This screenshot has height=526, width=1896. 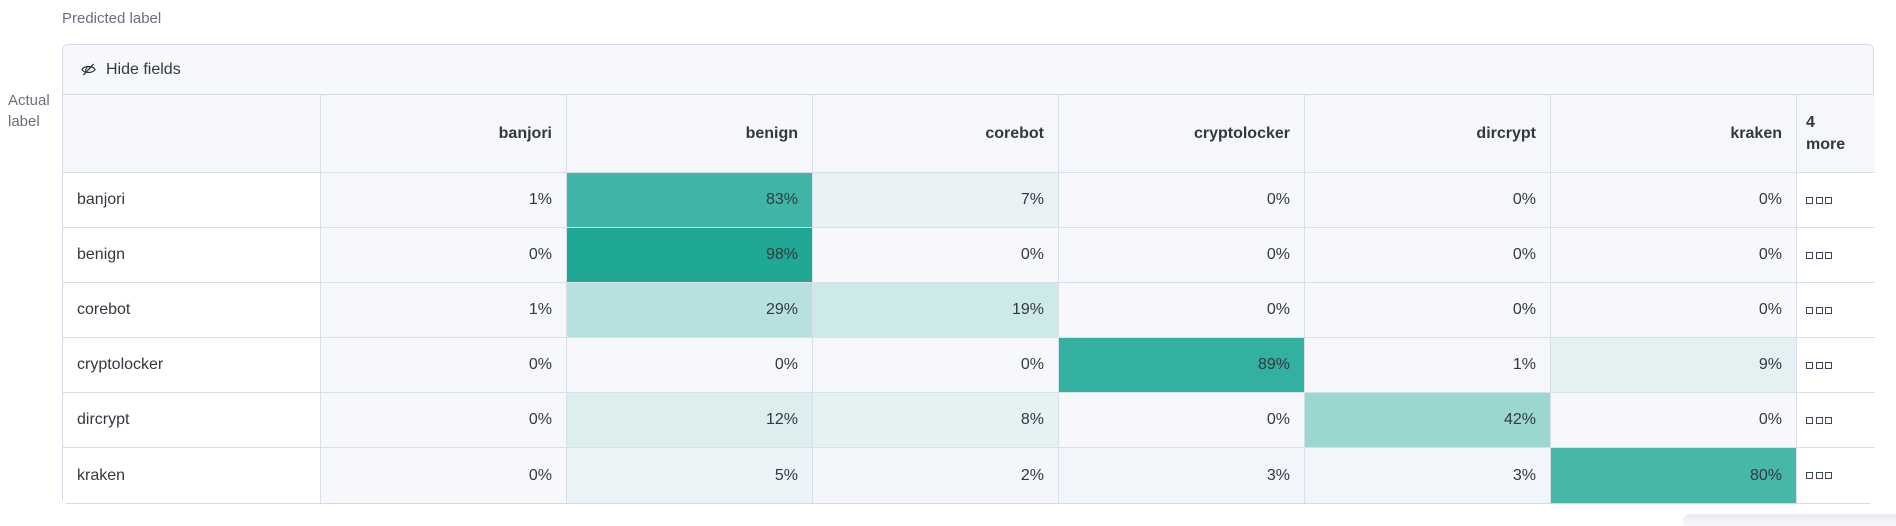 I want to click on matrix-cell: 7%, so click(x=936, y=200).